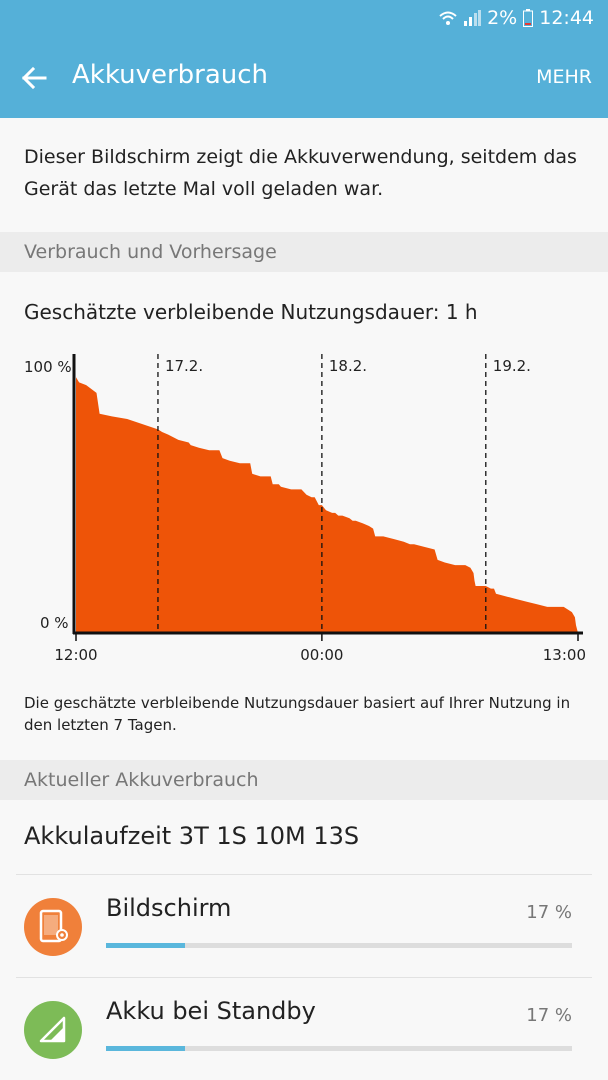 This screenshot has height=1080, width=608. What do you see at coordinates (192, 836) in the screenshot?
I see `battery-uptime: Akkulaufzeit 3T 1S 10M 13S` at bounding box center [192, 836].